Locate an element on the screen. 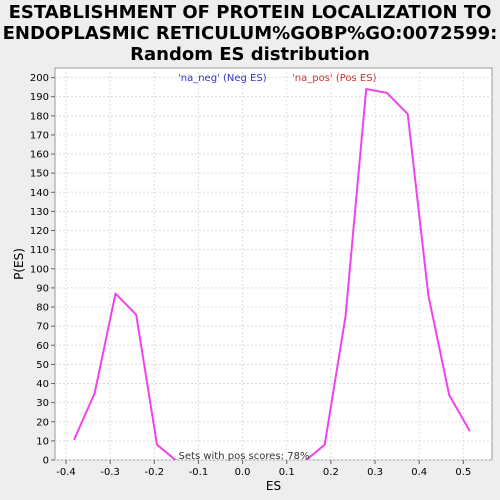 This screenshot has height=500, width=500. y-tick-label: 50 is located at coordinates (42, 365).